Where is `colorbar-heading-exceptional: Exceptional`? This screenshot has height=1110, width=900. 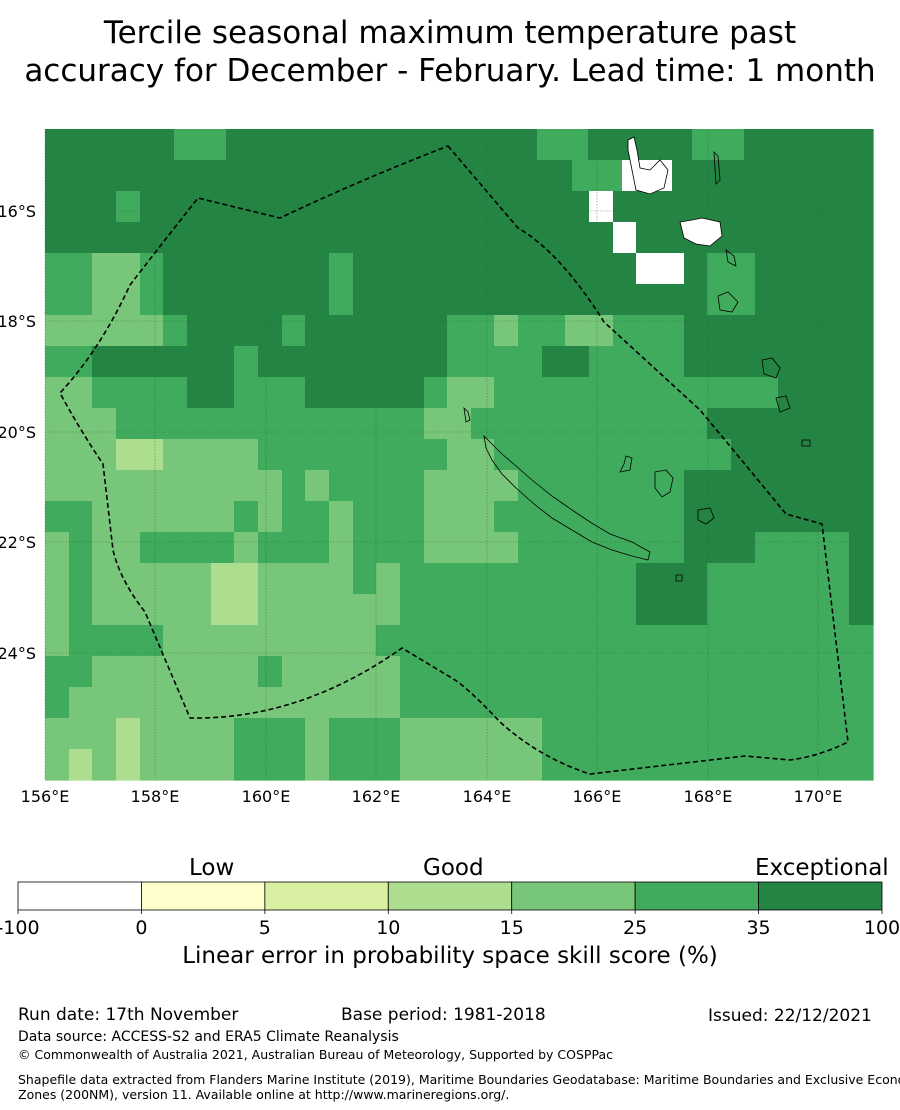
colorbar-heading-exceptional: Exceptional is located at coordinates (822, 868).